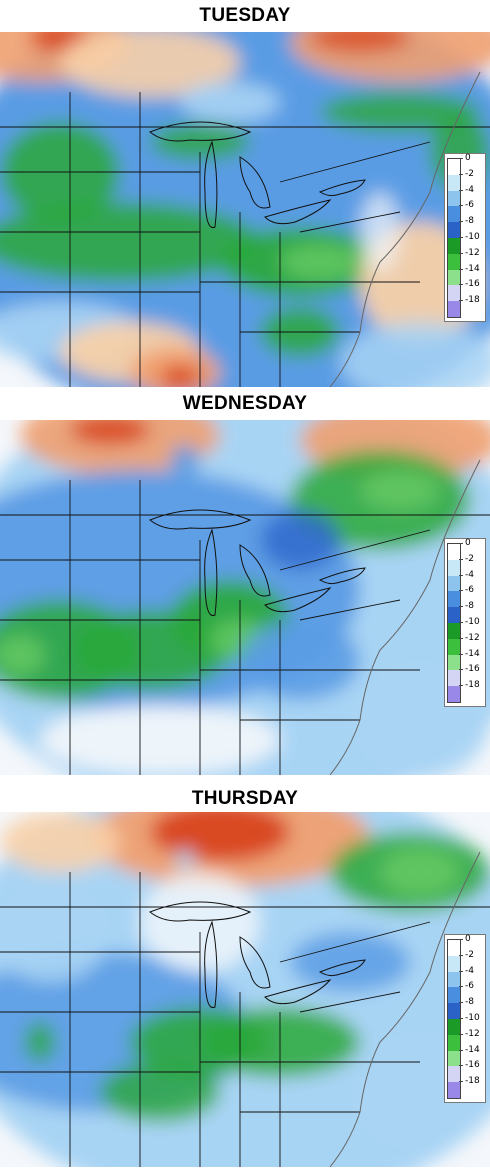 Image resolution: width=490 pixels, height=1168 pixels. I want to click on legend-color-bar, so click(454, 238).